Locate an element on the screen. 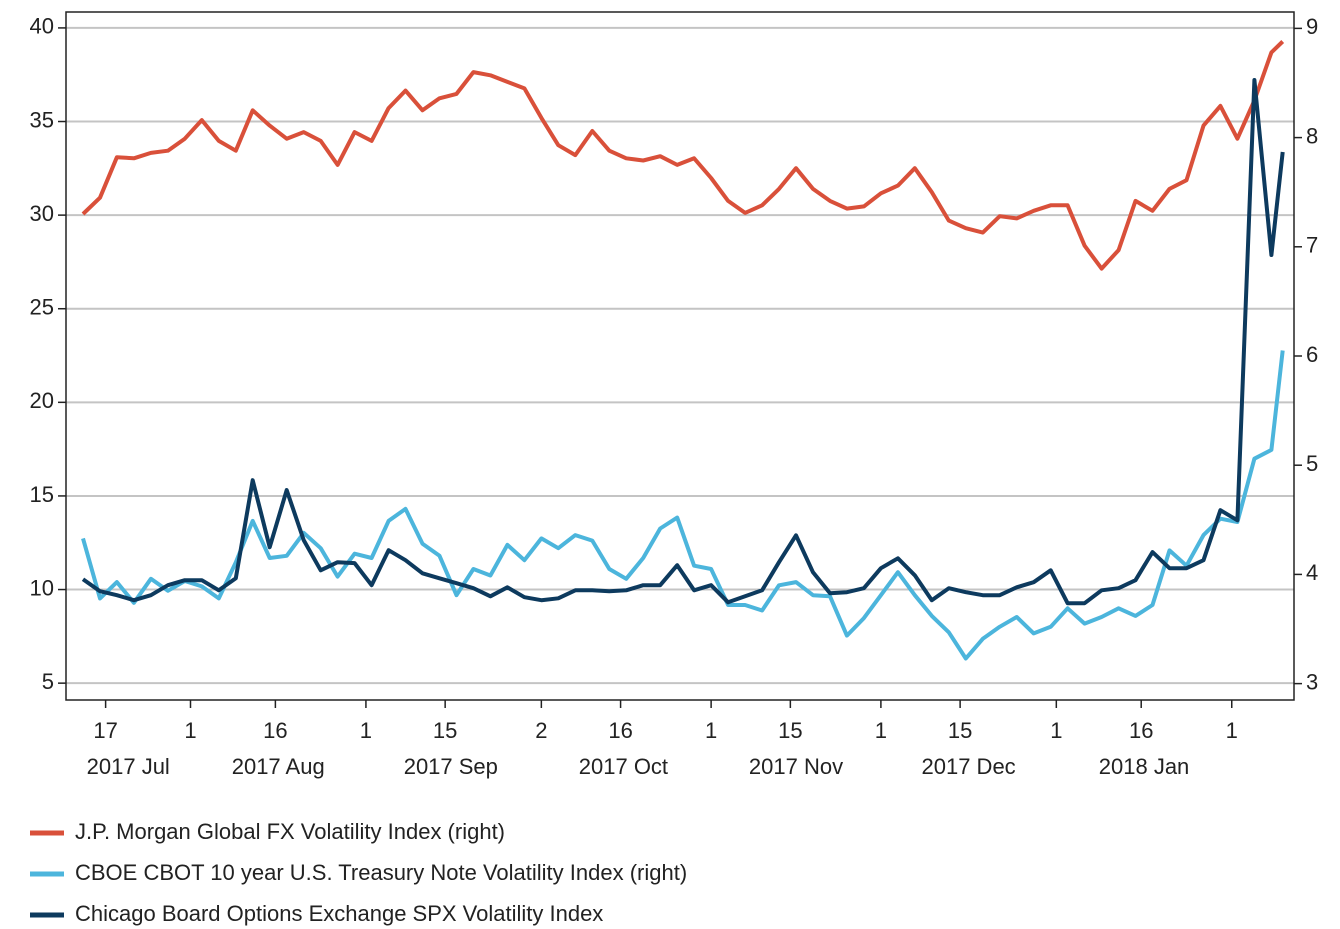 The width and height of the screenshot is (1340, 929). x-group-label: 2018 Jan is located at coordinates (1144, 766).